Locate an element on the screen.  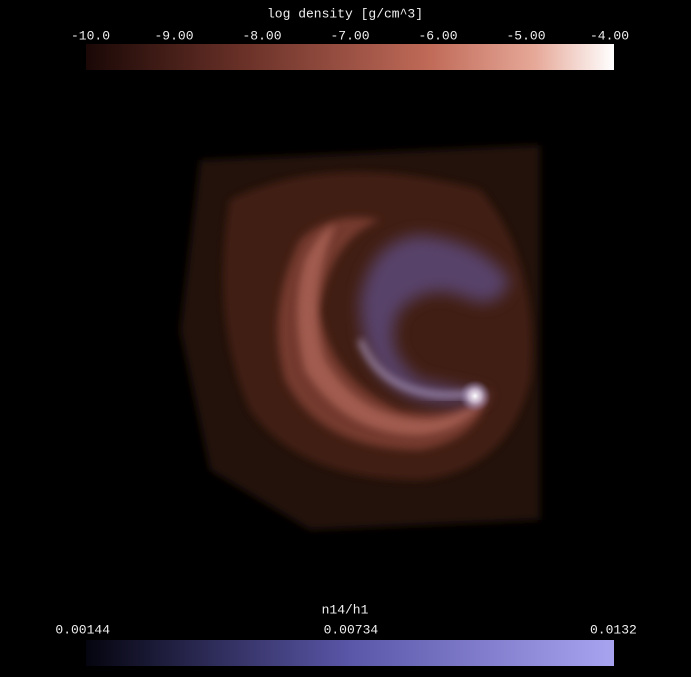
colorbar-tick-label: -4.00 is located at coordinates (609, 35).